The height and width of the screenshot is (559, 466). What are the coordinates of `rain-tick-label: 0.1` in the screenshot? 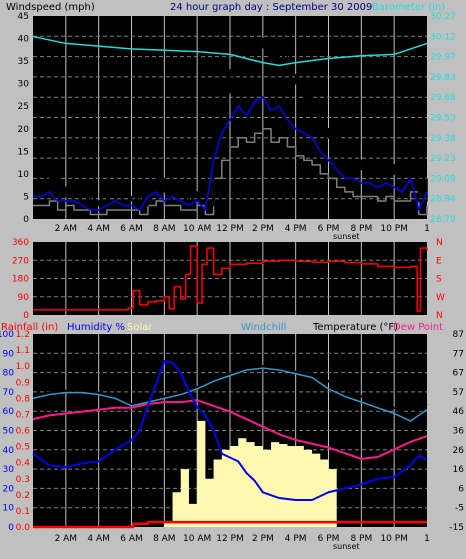 It's located at (23, 512).